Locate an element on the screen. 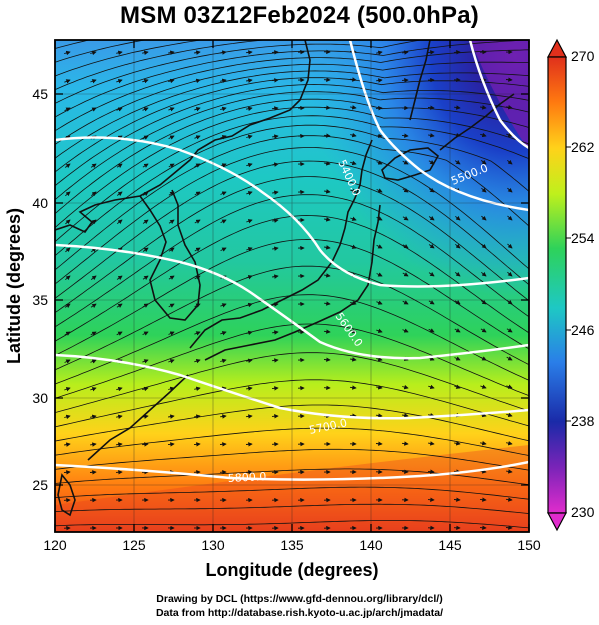  colorbar-label: 262 is located at coordinates (583, 147).